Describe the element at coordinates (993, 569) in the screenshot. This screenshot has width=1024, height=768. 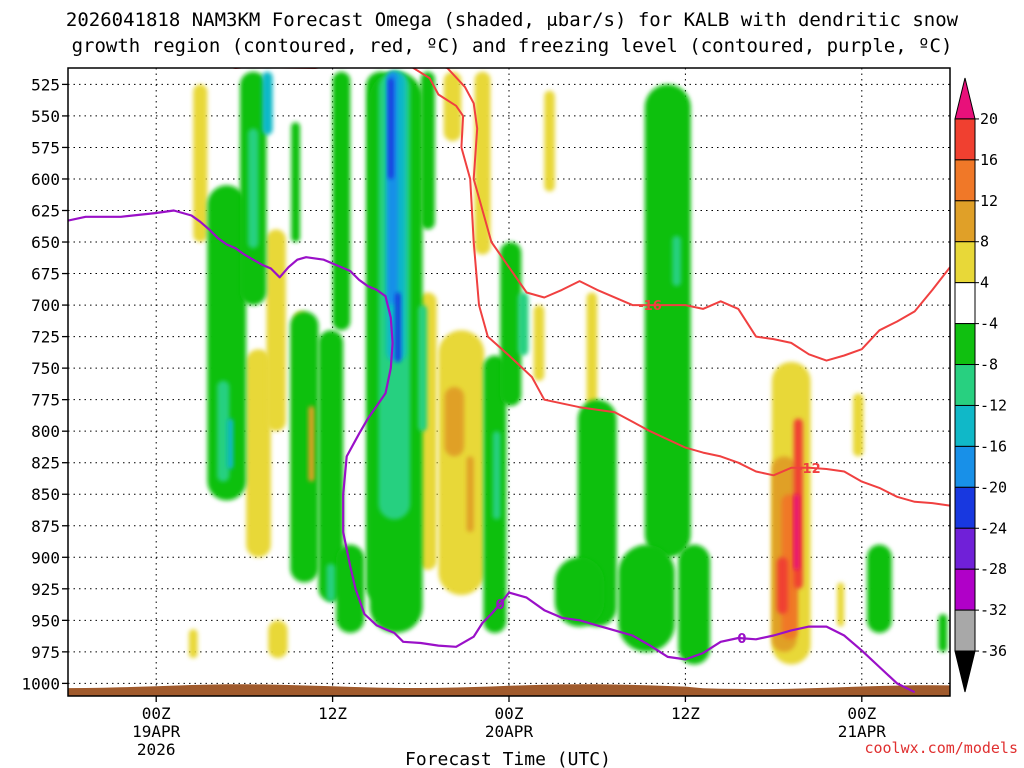
I see `colorbar-label-11: -28` at that location.